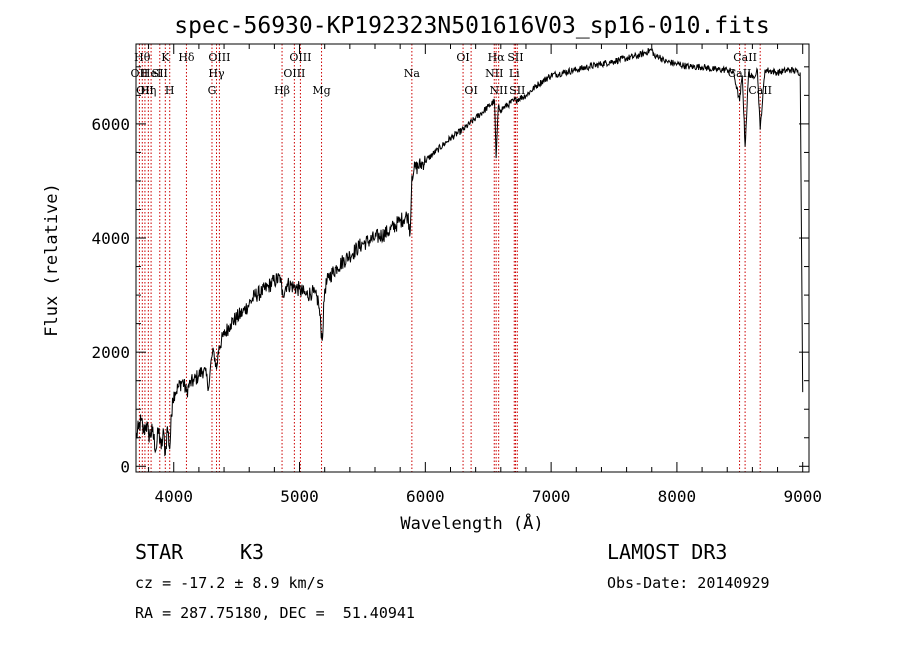  I want to click on line-label: Hθ, so click(142, 57).